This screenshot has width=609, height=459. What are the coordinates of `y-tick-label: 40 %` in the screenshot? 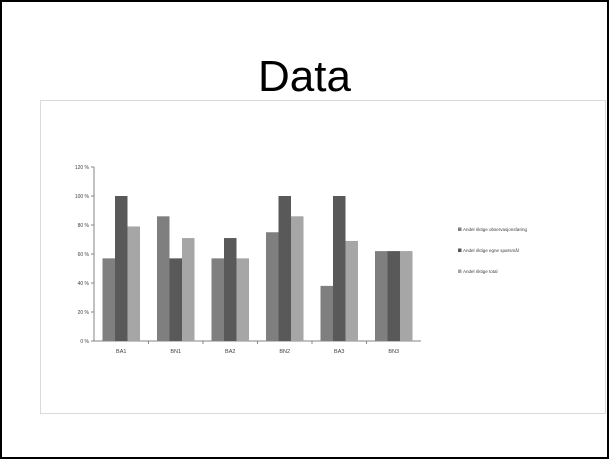 It's located at (84, 284).